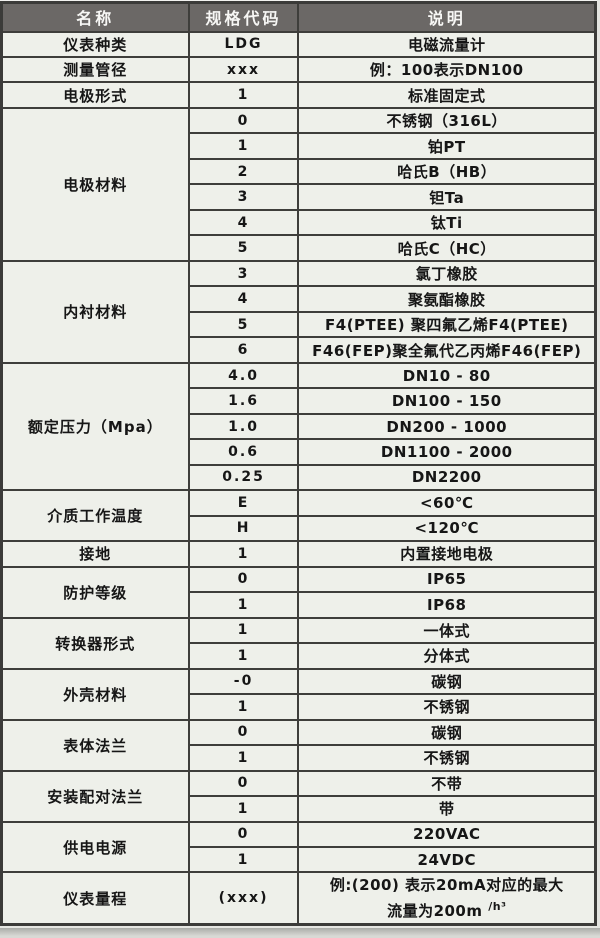 Image resolution: width=600 pixels, height=938 pixels. Describe the element at coordinates (446, 885) in the screenshot. I see `desc-text: 例:(200) 表示20mA对应的最大` at that location.